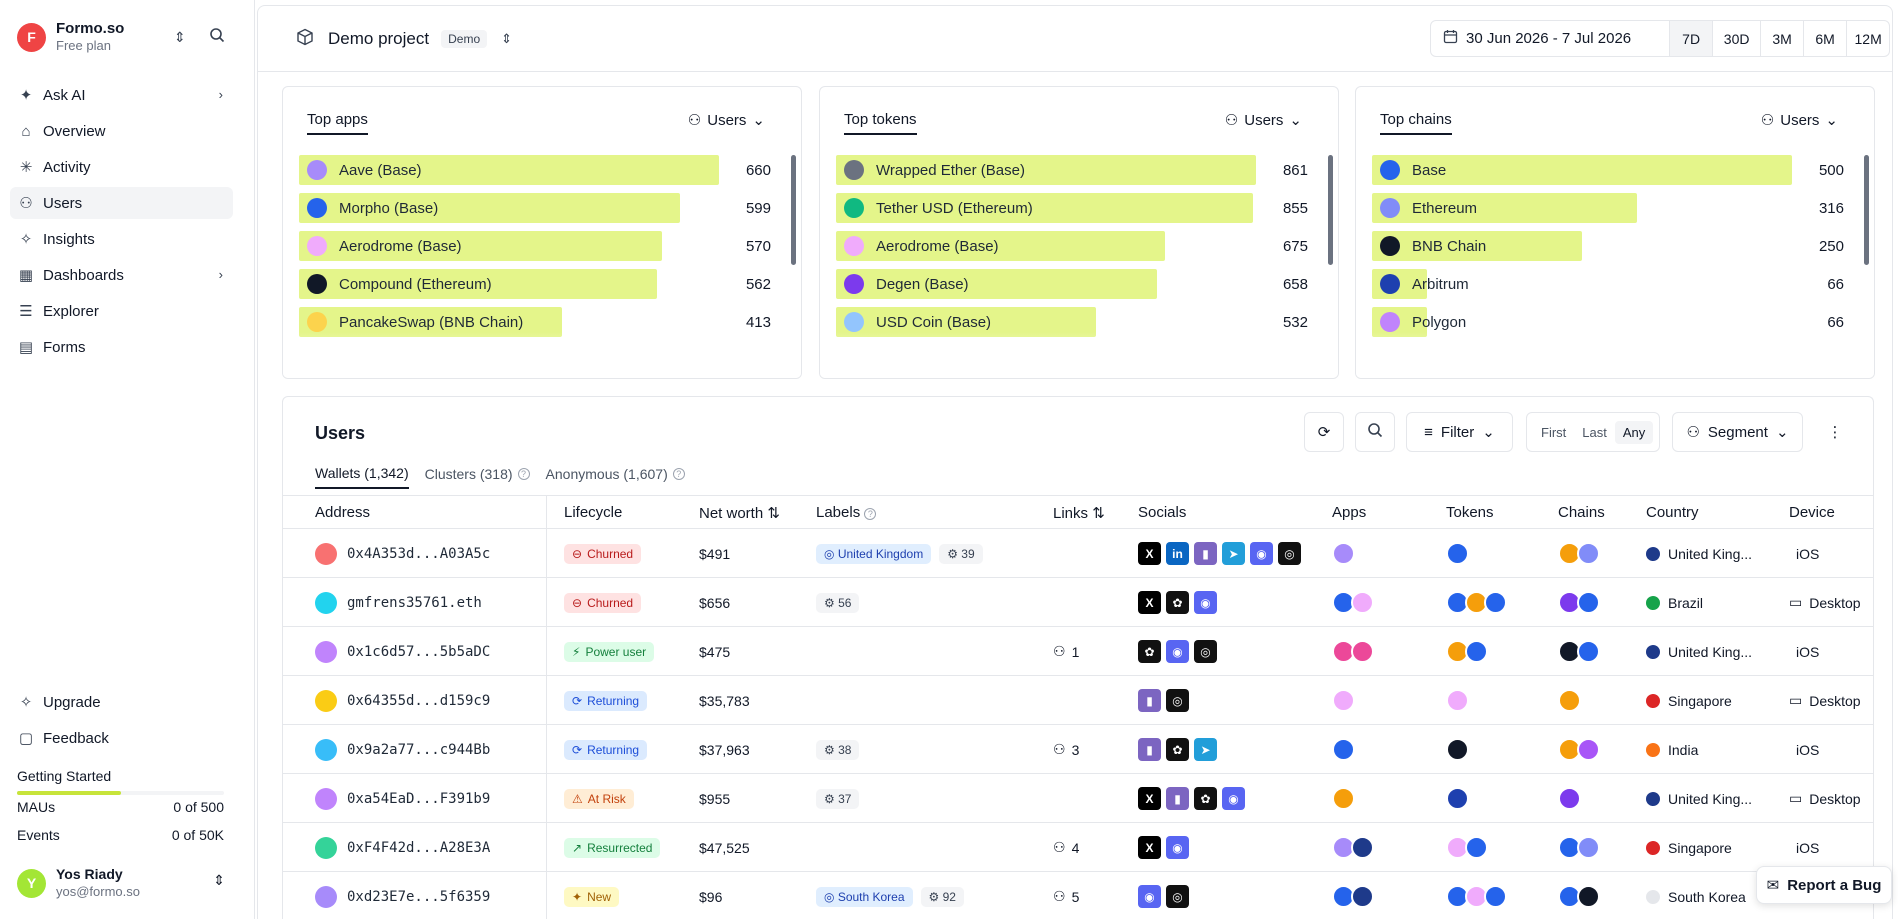  What do you see at coordinates (419, 553) in the screenshot?
I see `wallet-address: 0x4A353d...A03A5c` at bounding box center [419, 553].